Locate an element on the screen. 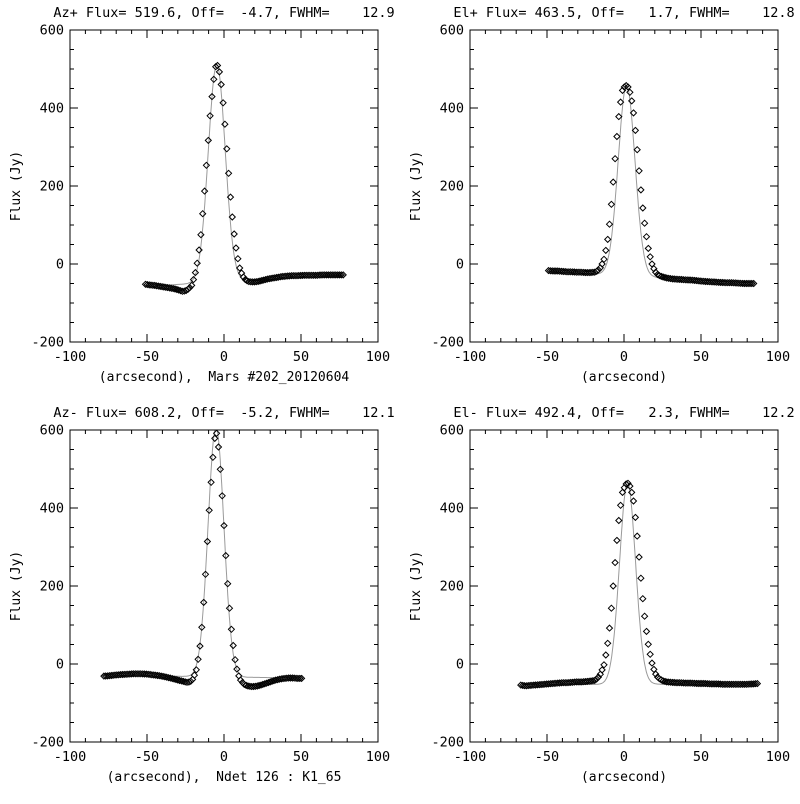 The width and height of the screenshot is (800, 804). y-tick-label: 400 is located at coordinates (452, 109).